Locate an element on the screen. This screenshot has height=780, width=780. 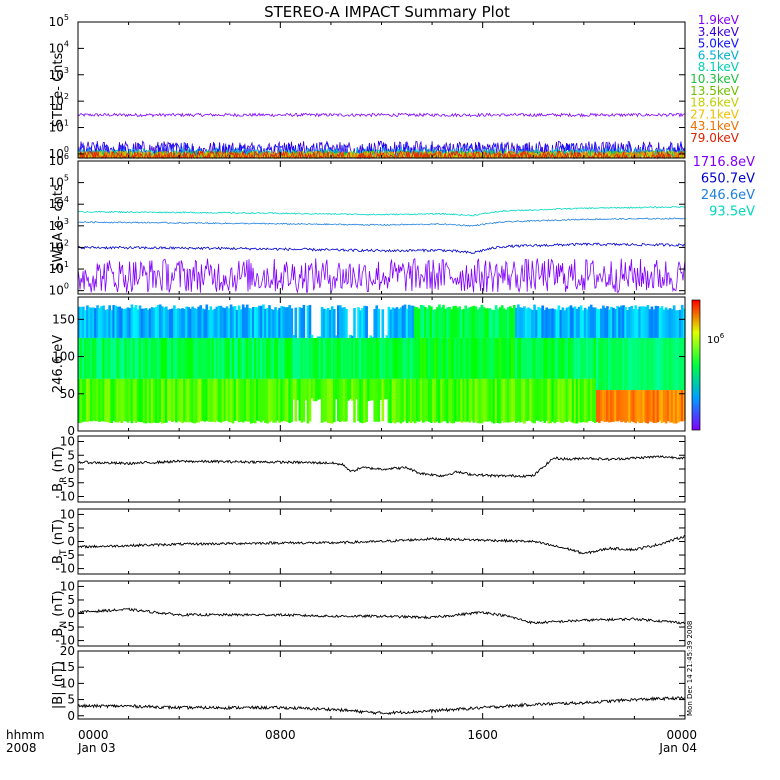
y-axis-label: |B| (nT) is located at coordinates (58, 685).